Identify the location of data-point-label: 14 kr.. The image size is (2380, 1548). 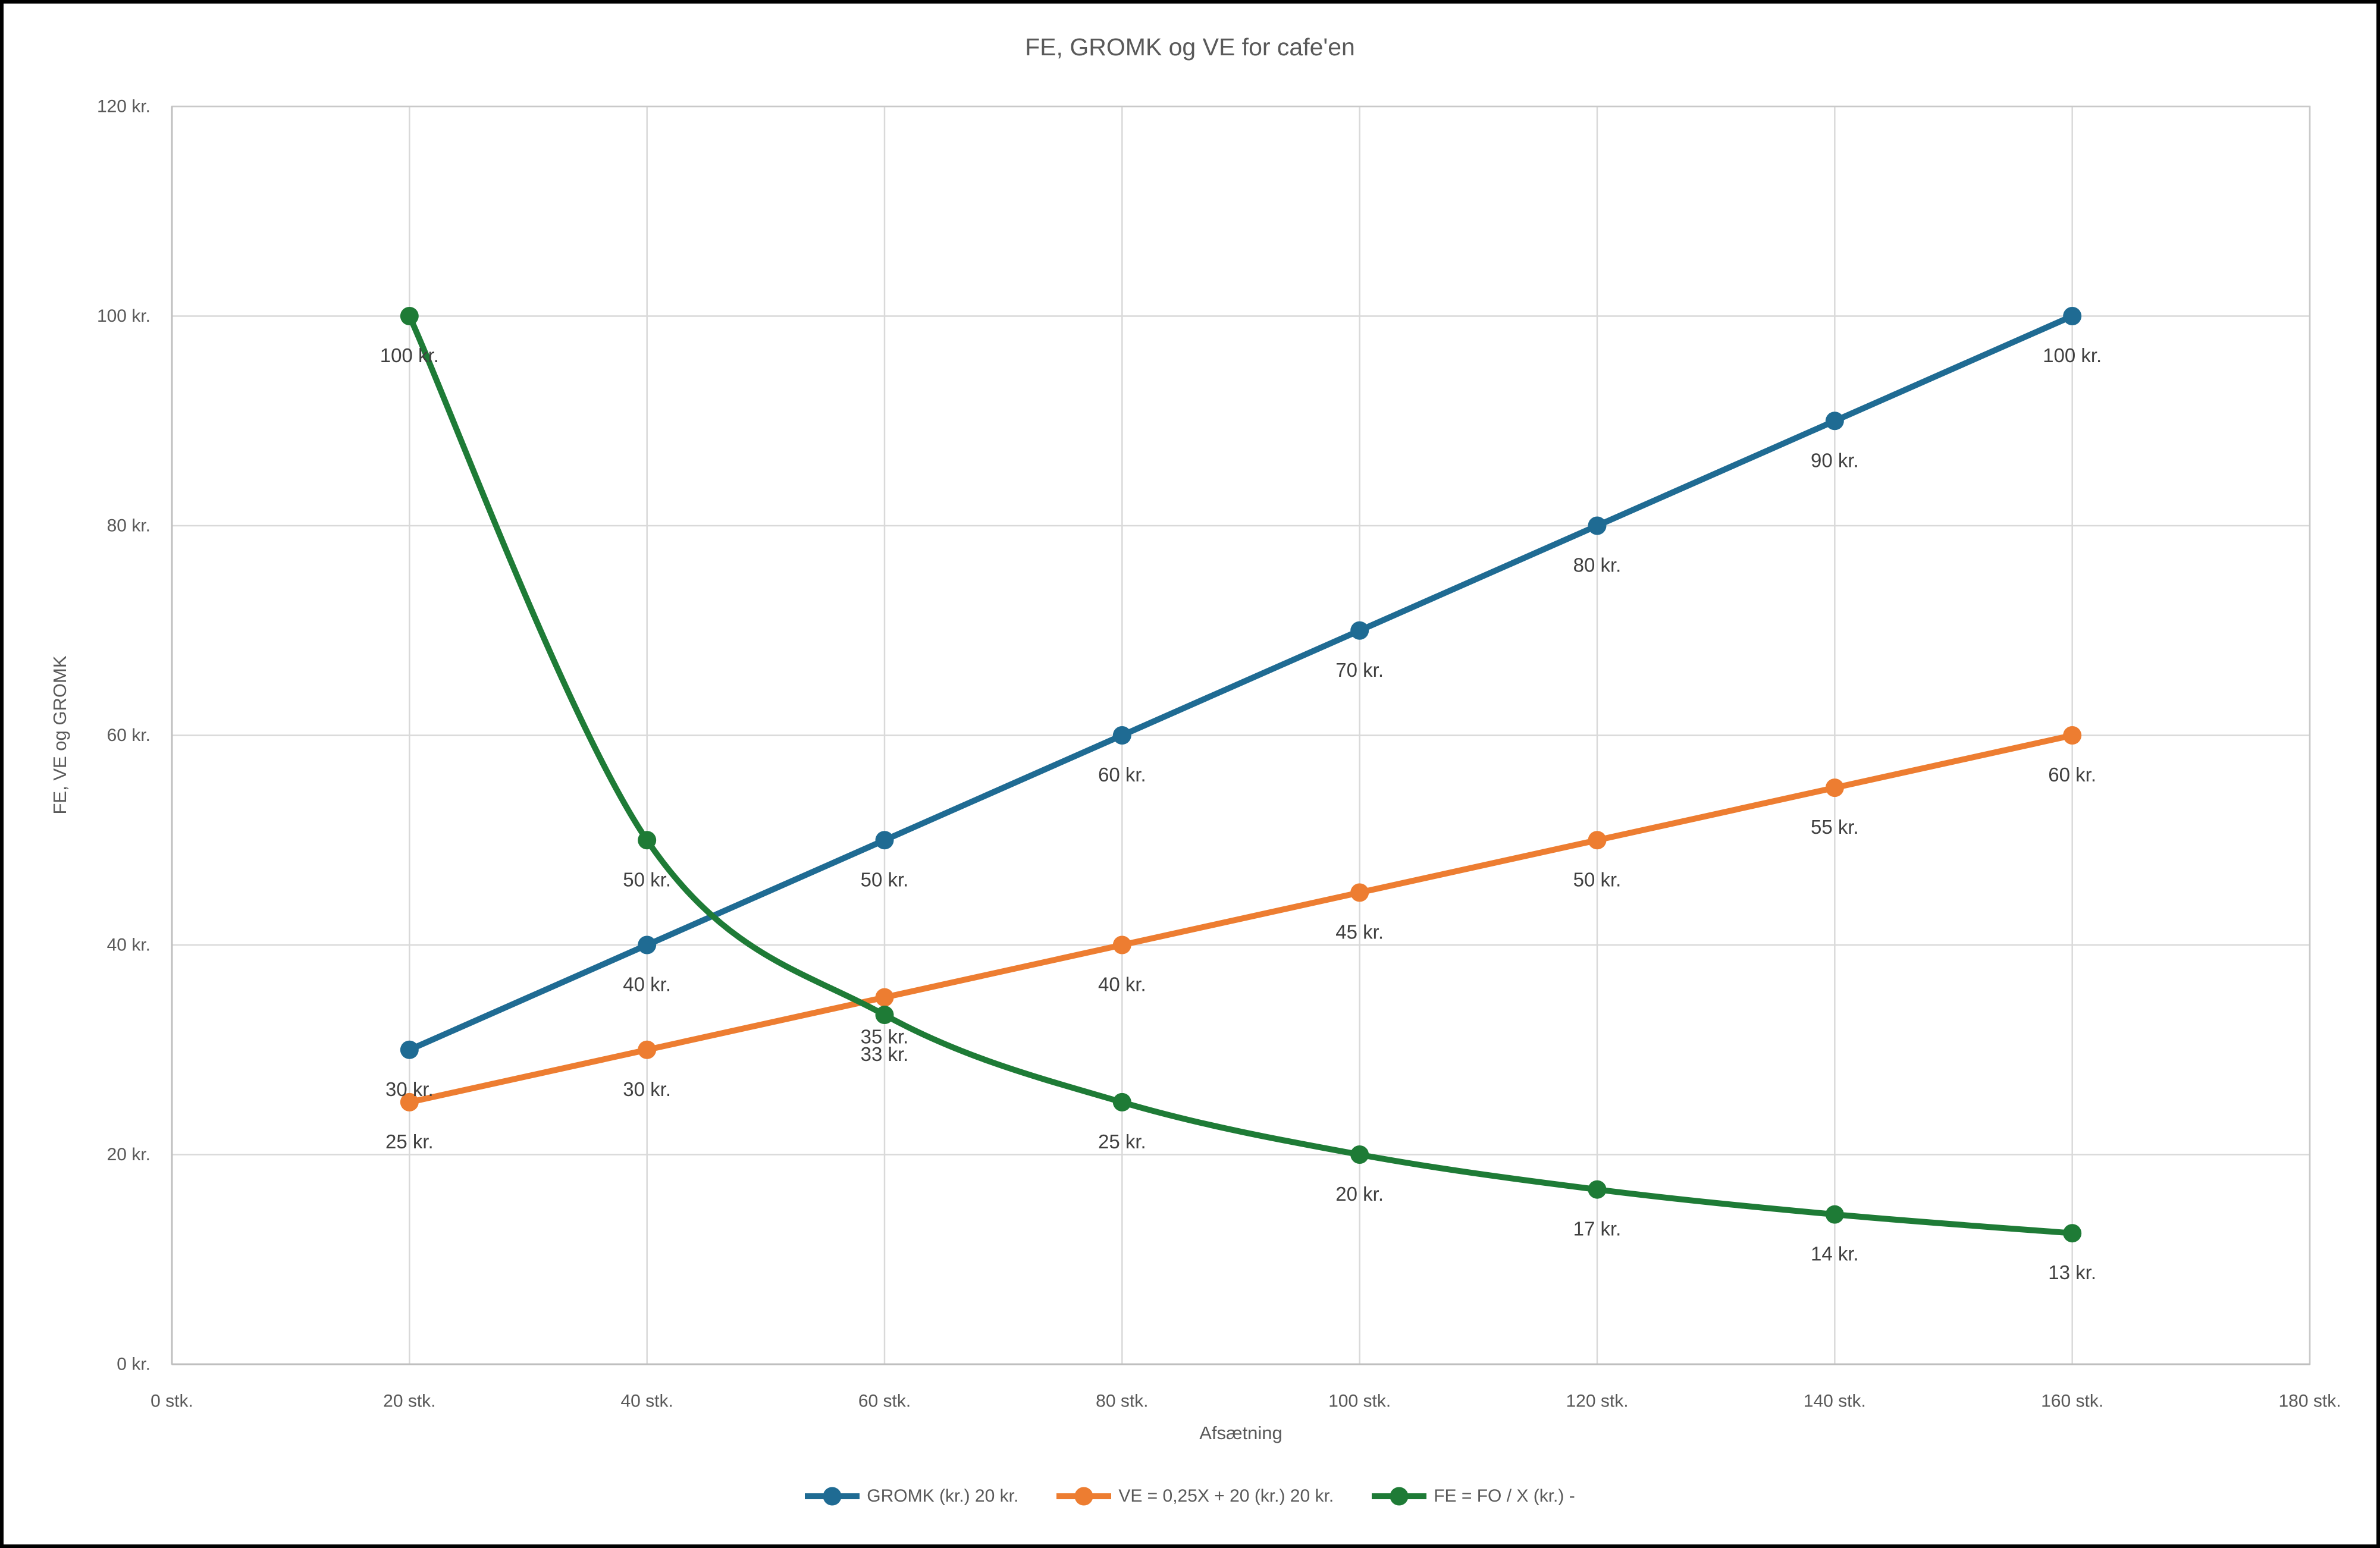
(1835, 1254).